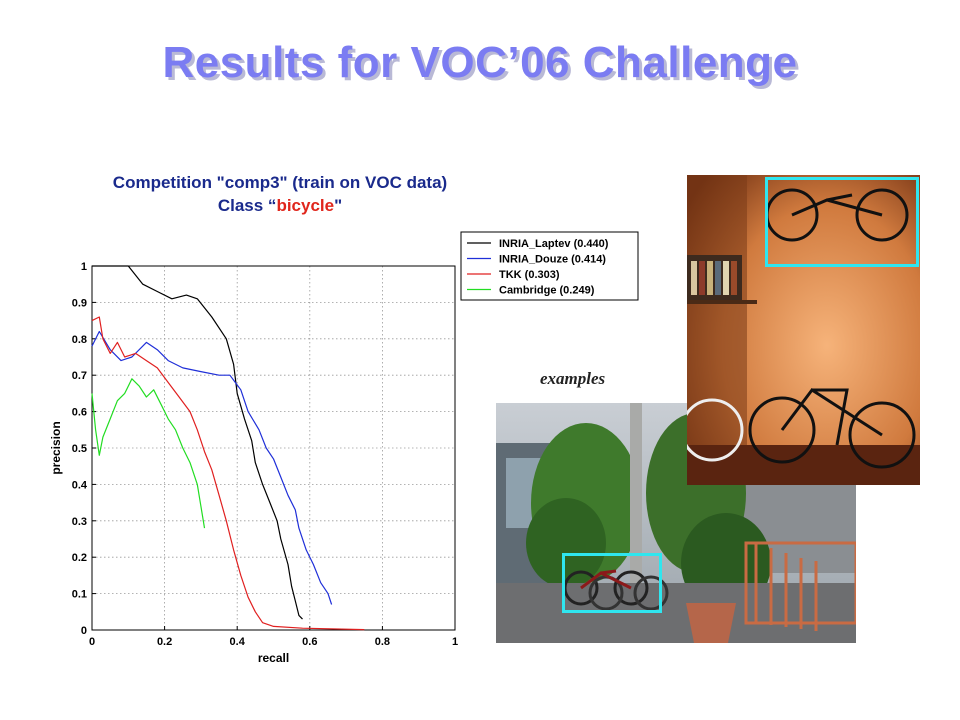 Image resolution: width=960 pixels, height=720 pixels. Describe the element at coordinates (480, 62) in the screenshot. I see `slide-title: Results for VOC’06 Challenge` at that location.